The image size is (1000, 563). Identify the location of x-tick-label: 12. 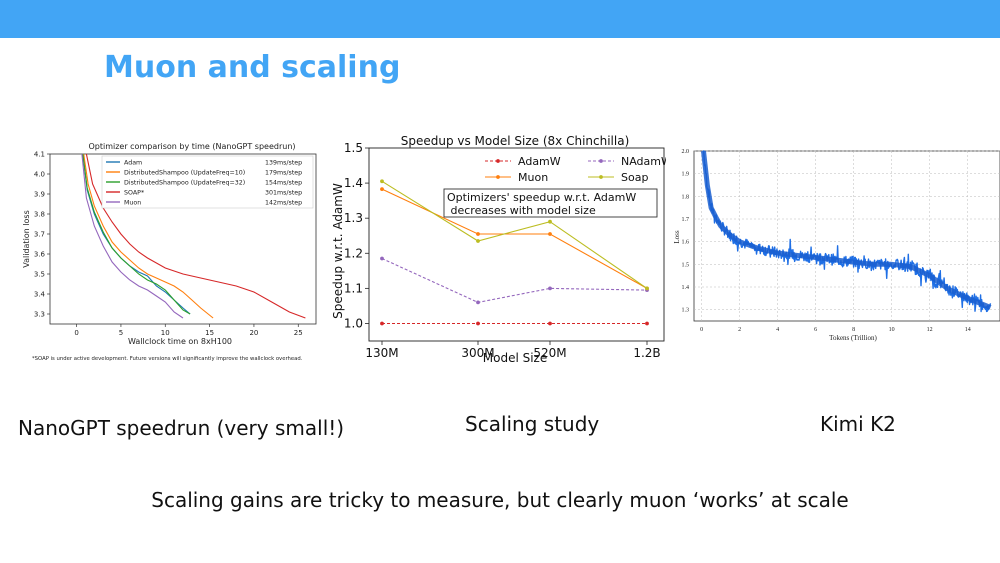
(930, 330).